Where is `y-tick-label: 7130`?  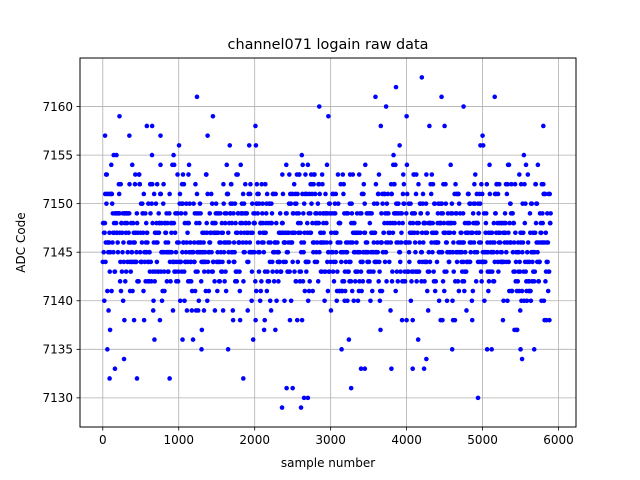 y-tick-label: 7130 is located at coordinates (57, 398).